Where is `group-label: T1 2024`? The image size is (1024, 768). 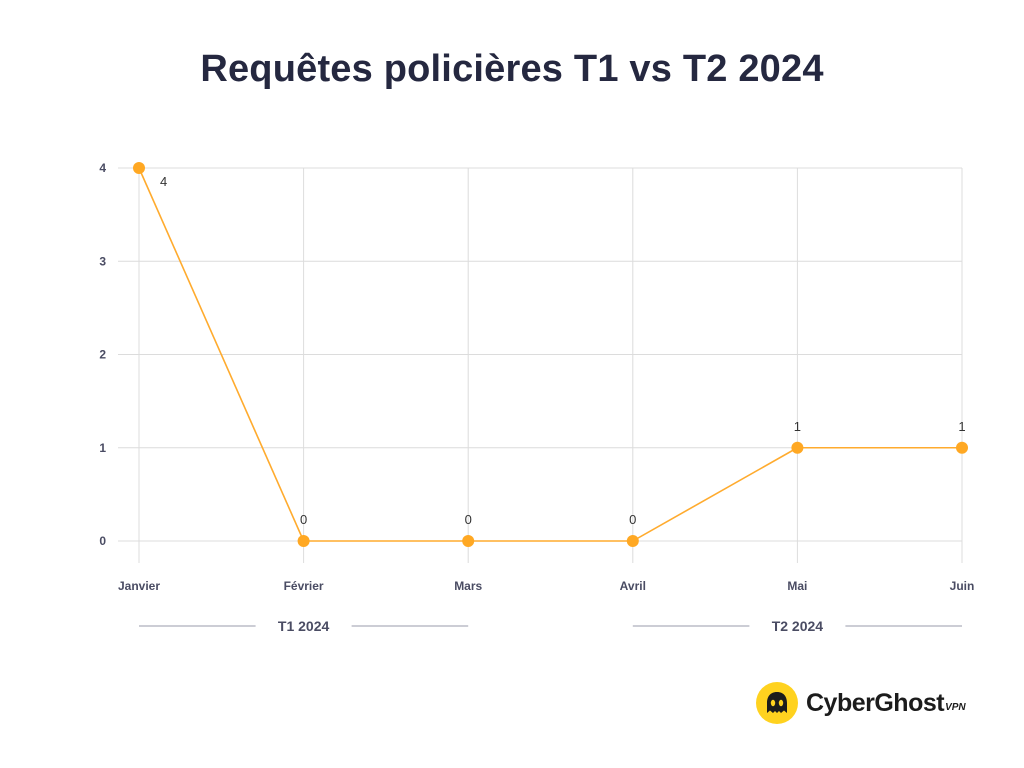 group-label: T1 2024 is located at coordinates (304, 626).